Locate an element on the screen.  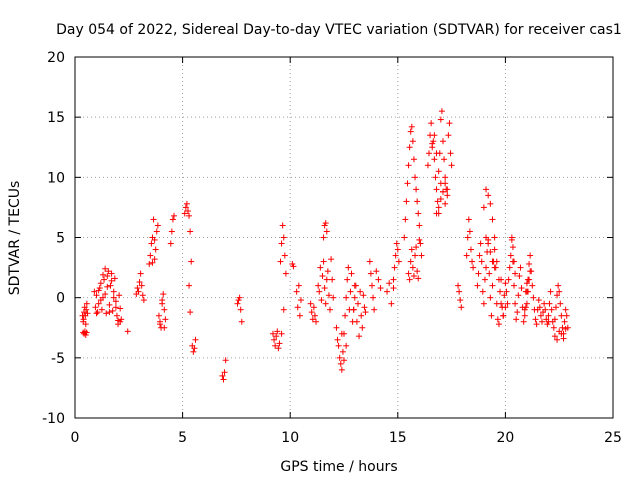
x-tick-label: 0 is located at coordinates (75, 438).